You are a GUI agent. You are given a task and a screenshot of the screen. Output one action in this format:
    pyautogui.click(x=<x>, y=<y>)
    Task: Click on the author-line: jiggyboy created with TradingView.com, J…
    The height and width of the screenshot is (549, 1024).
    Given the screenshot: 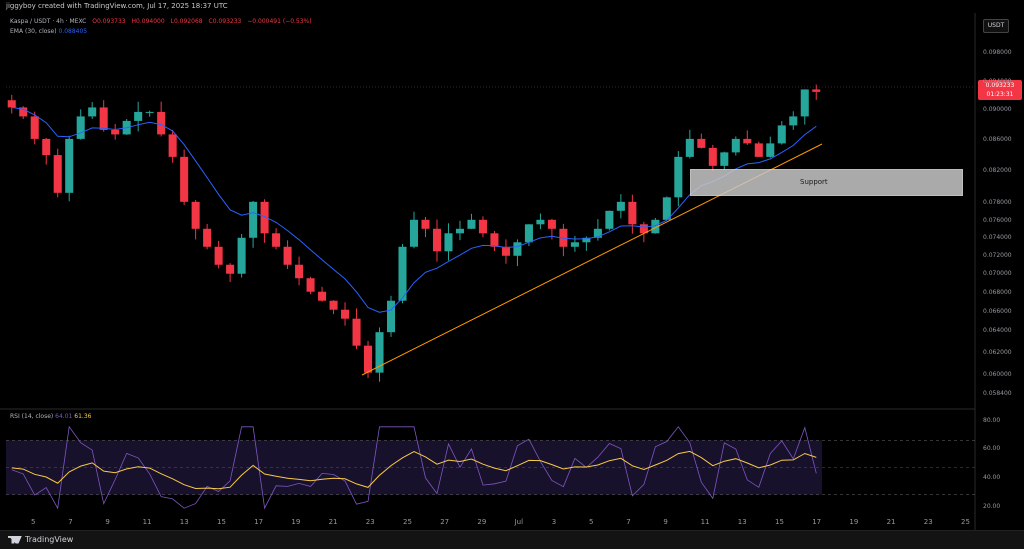 What is the action you would take?
    pyautogui.click(x=117, y=6)
    